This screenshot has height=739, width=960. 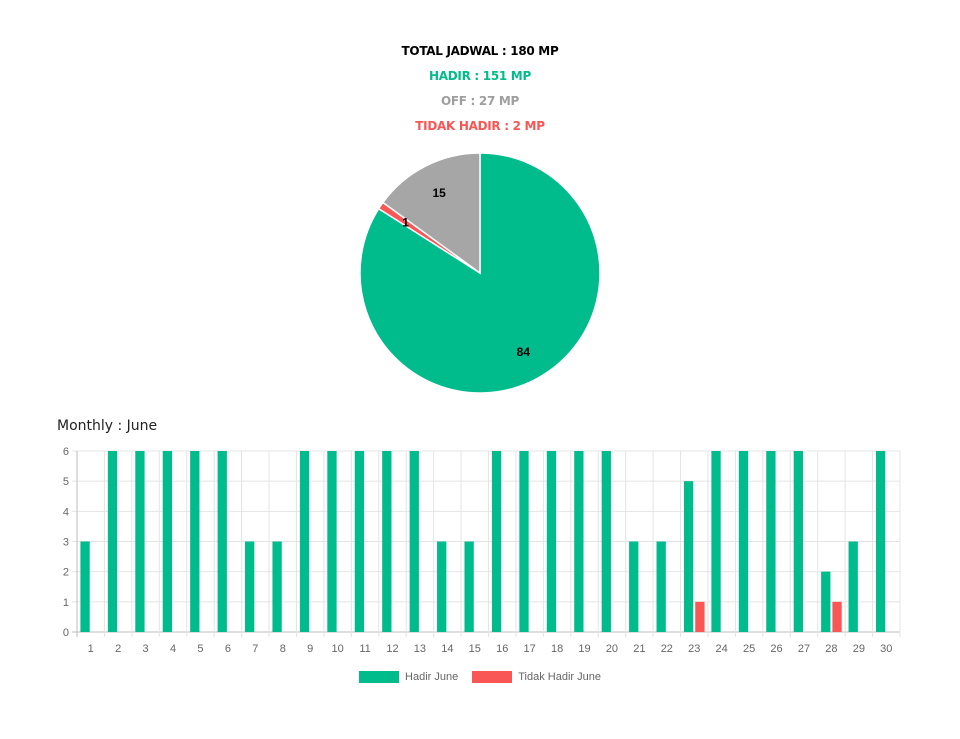 What do you see at coordinates (66, 573) in the screenshot?
I see `y-tick-label: 2` at bounding box center [66, 573].